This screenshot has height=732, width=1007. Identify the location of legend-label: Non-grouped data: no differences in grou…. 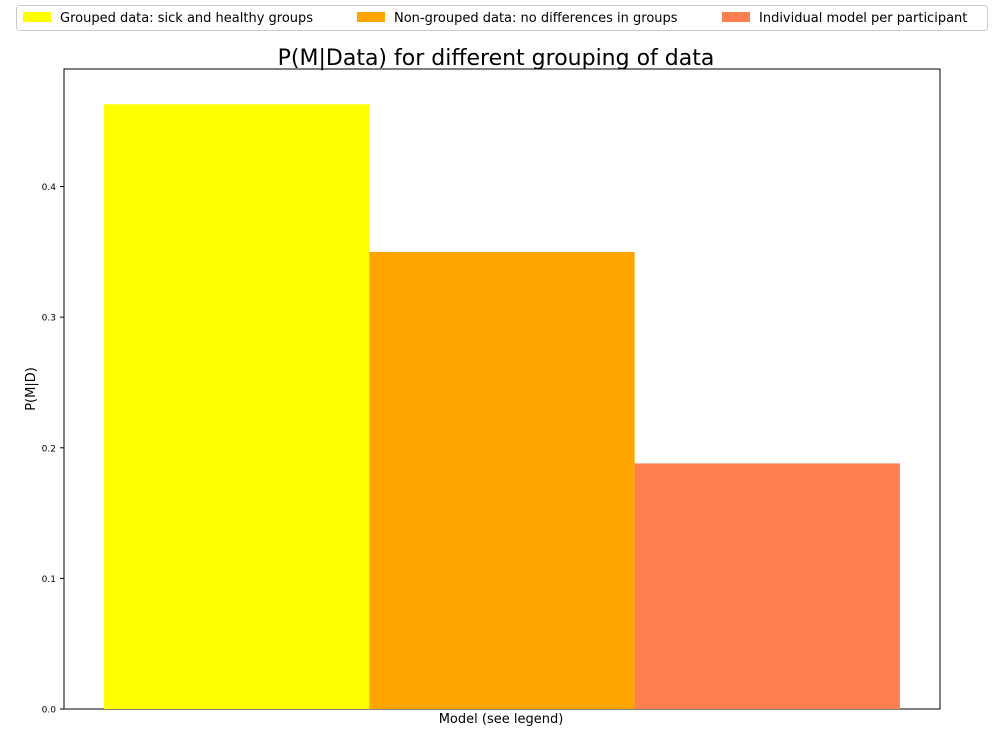
(536, 18).